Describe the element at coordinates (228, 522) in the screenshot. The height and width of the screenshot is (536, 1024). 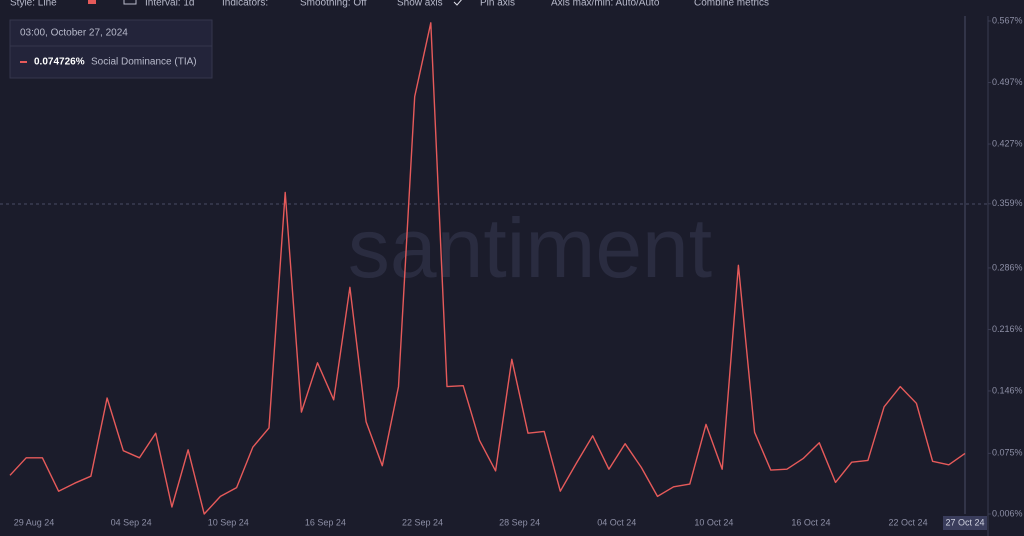
I see `x-tick-label: 10 Sep 24` at that location.